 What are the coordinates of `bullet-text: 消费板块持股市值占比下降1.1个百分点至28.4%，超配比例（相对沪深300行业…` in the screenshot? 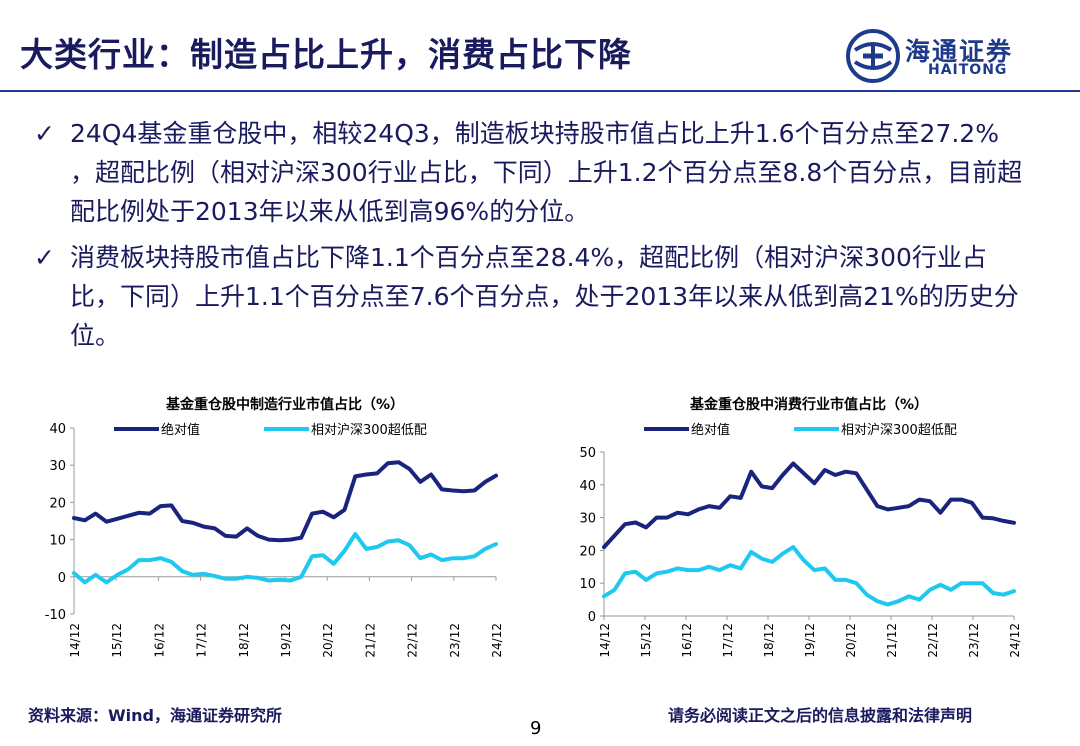 It's located at (544, 296).